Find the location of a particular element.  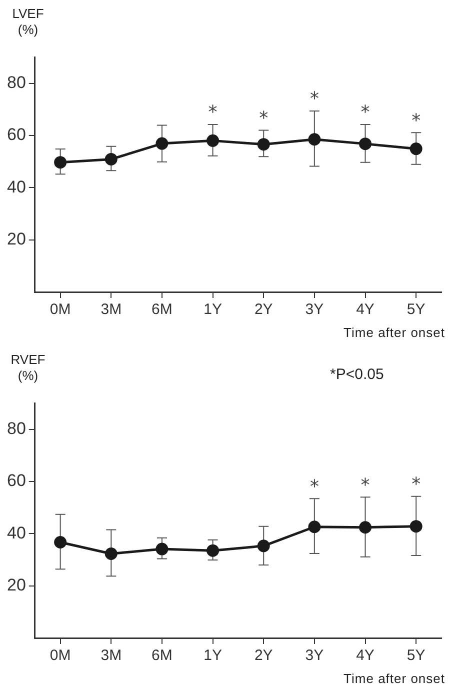

y-axis-title: LVEF (%) is located at coordinates (28, 22).